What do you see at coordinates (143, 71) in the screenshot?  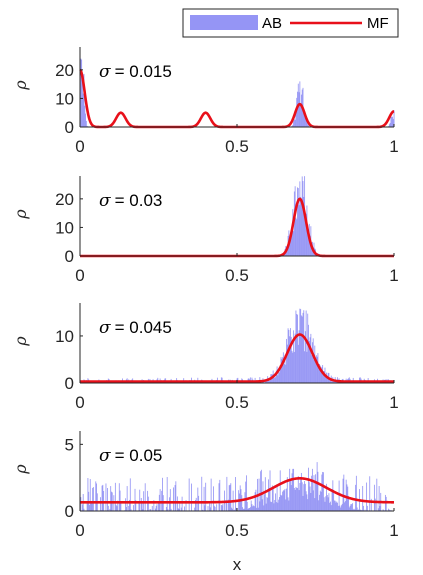 I see `sigma-value: = 0.015` at bounding box center [143, 71].